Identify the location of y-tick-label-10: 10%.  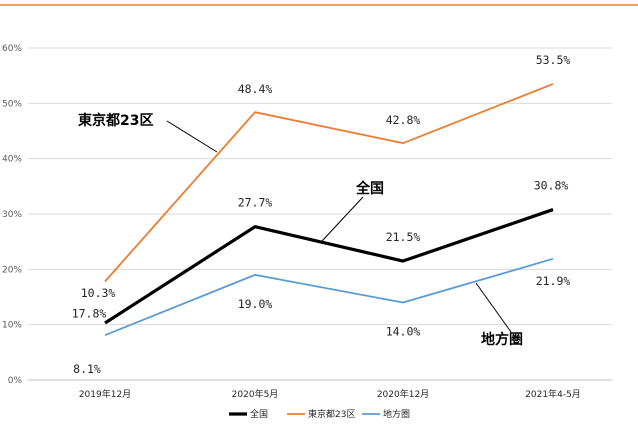
(12, 326).